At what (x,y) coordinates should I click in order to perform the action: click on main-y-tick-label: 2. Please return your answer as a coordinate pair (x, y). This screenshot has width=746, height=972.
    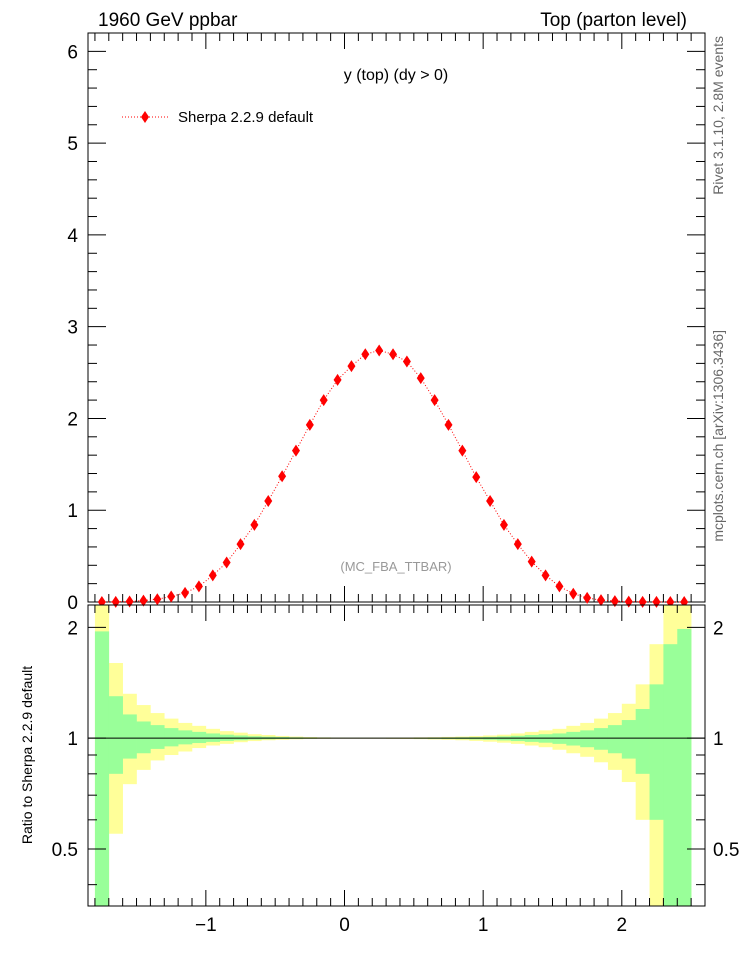
    Looking at the image, I should click on (72, 419).